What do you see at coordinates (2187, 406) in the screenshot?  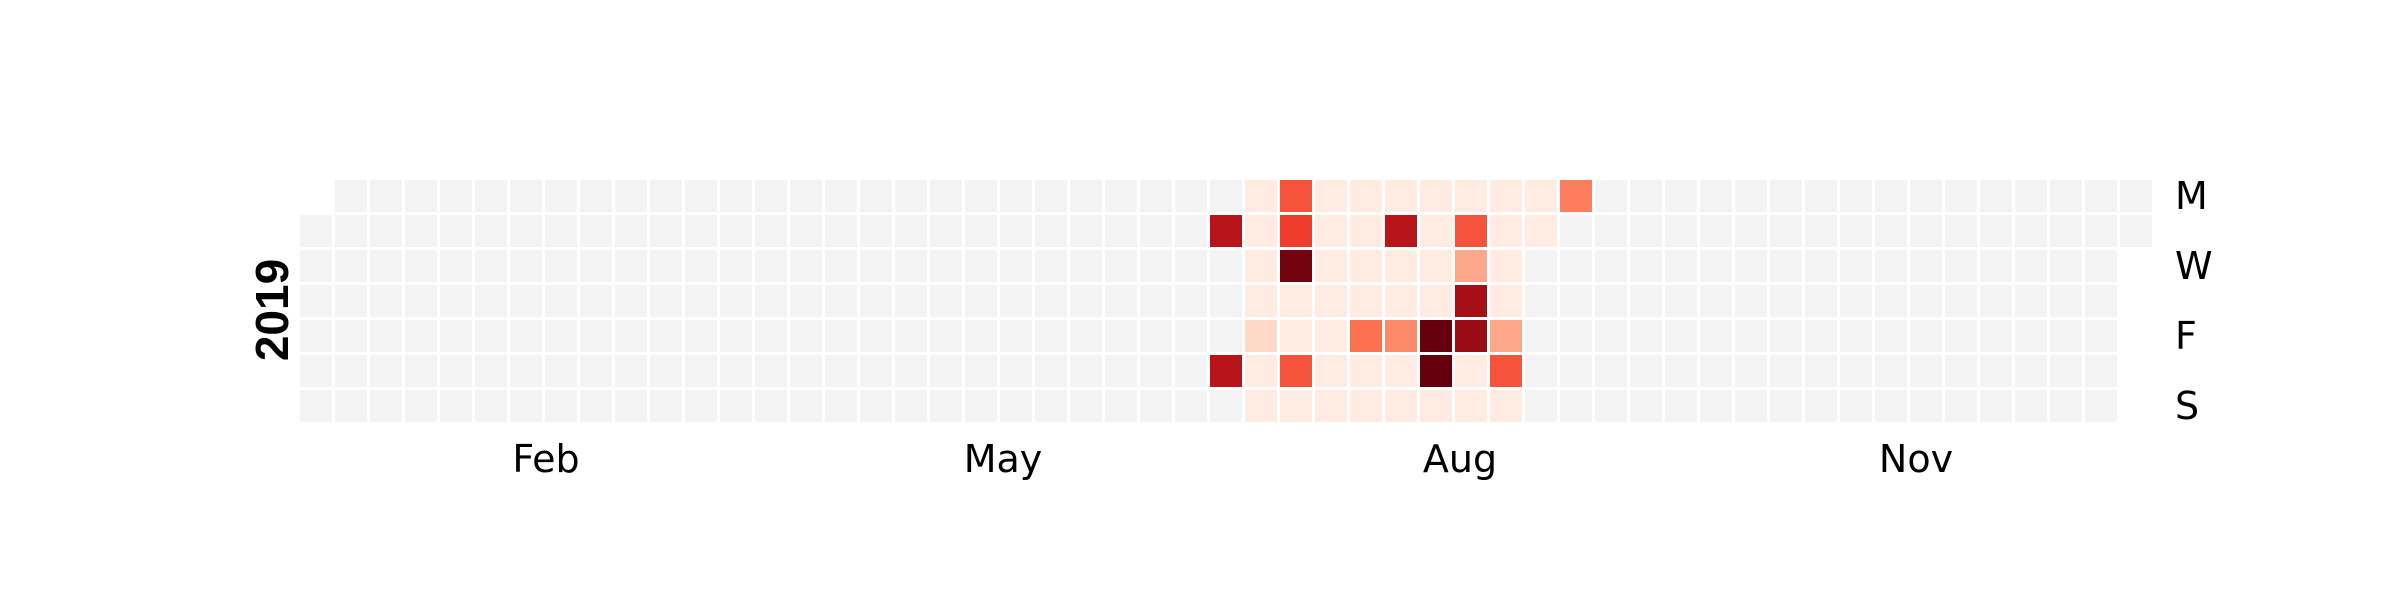 I see `day-label-sunday: S` at bounding box center [2187, 406].